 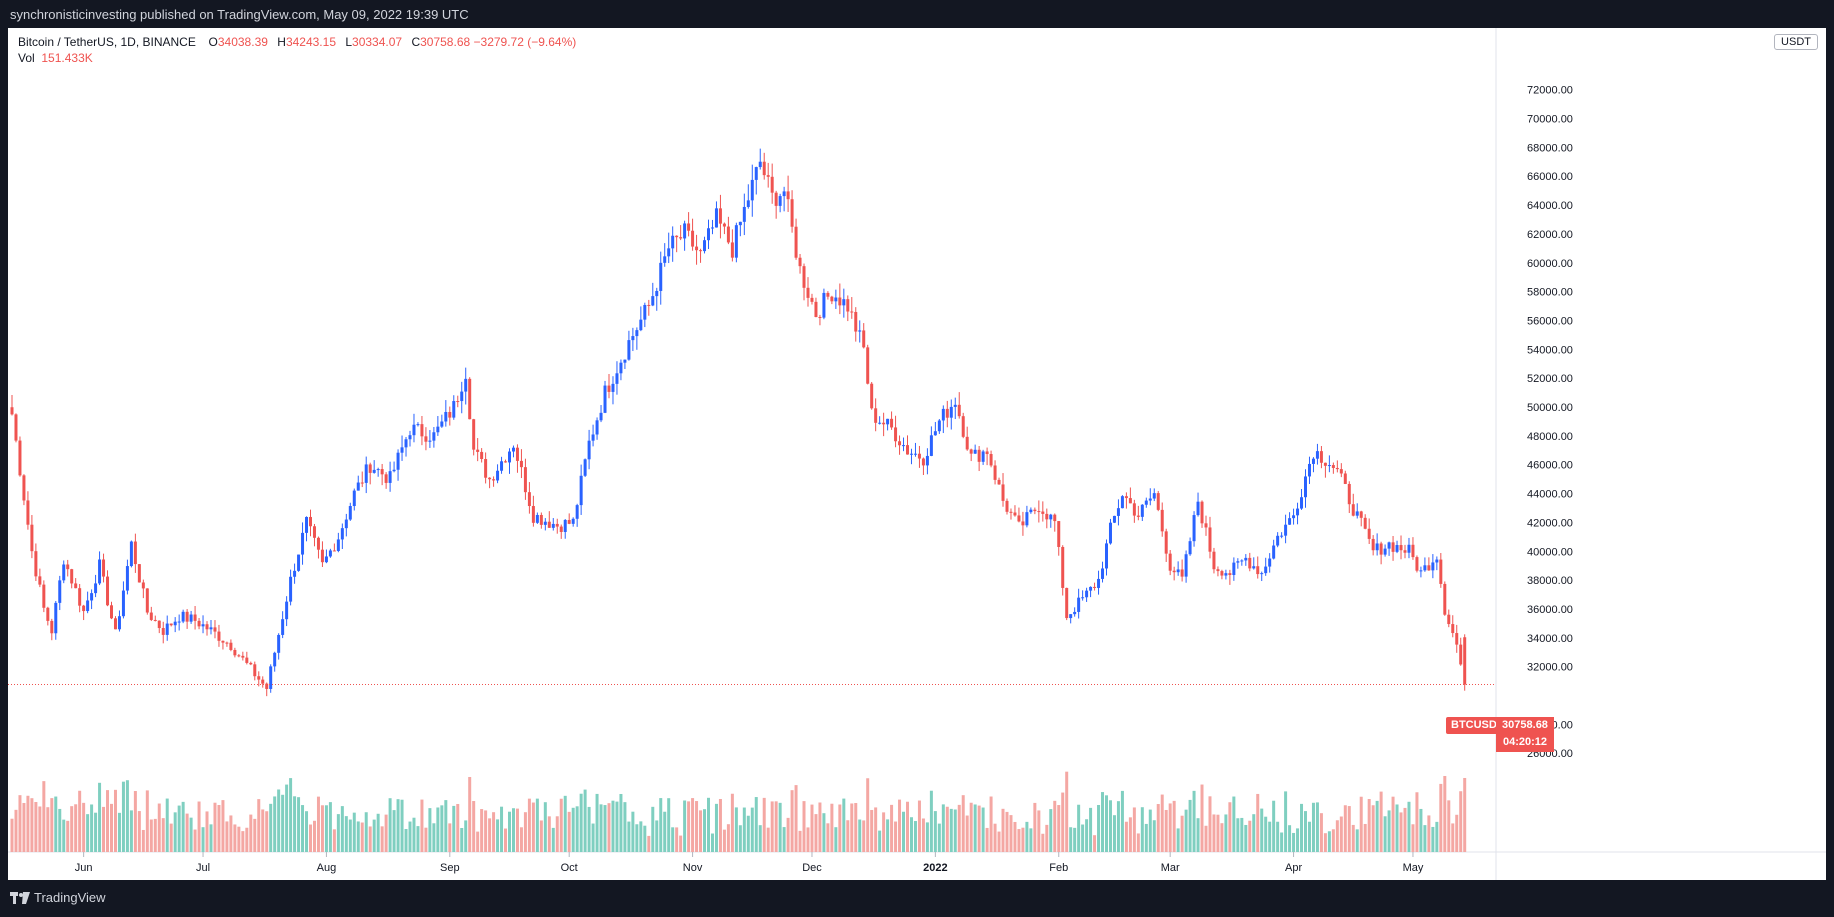 What do you see at coordinates (20, 898) in the screenshot?
I see `tradingview-logo-icon` at bounding box center [20, 898].